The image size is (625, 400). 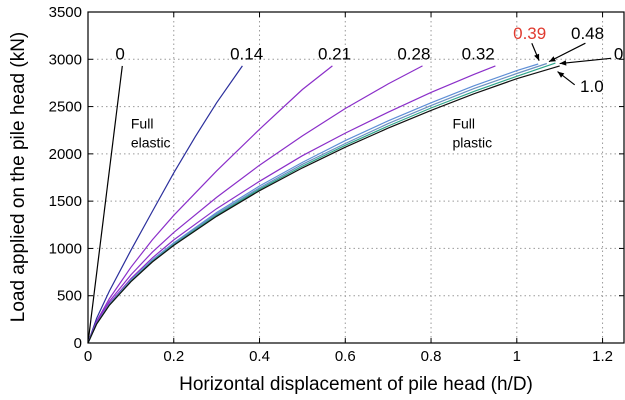 What do you see at coordinates (472, 142) in the screenshot?
I see `annotation-text: plastic` at bounding box center [472, 142].